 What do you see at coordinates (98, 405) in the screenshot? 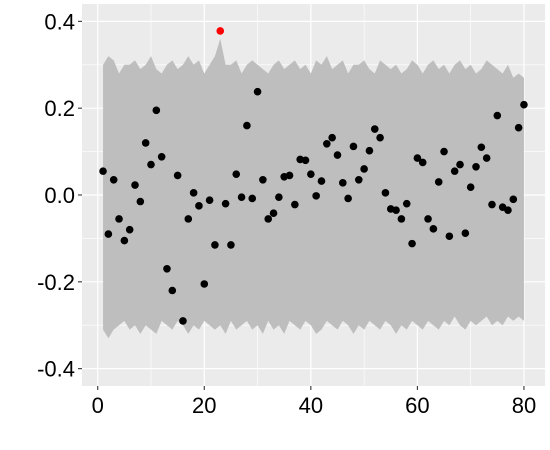
I see `x-tick-label: 0` at bounding box center [98, 405].